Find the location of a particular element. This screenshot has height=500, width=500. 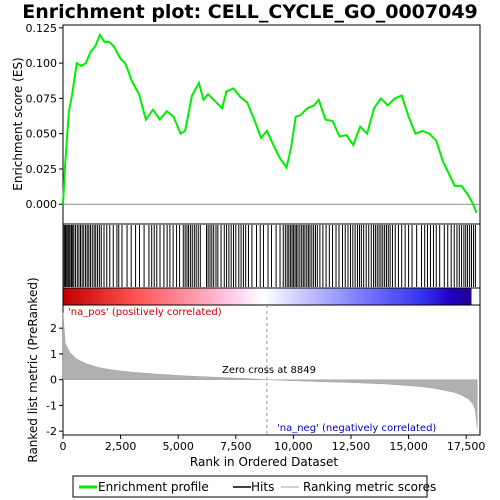

legend-label-metric: Ranking metric scores is located at coordinates (369, 487).